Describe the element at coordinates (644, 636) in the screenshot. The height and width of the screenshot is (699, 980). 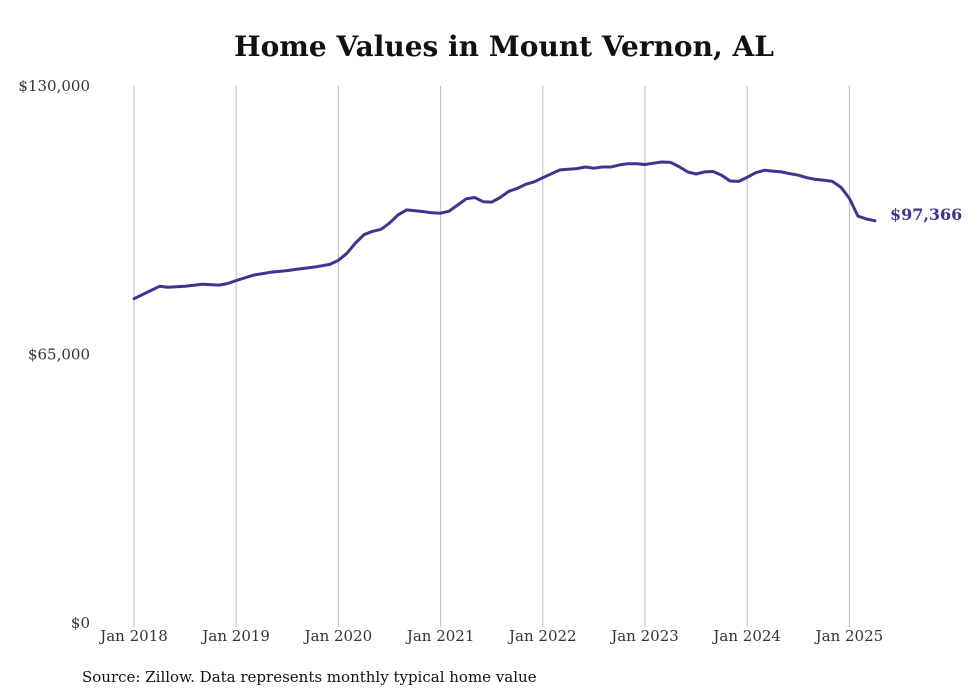
I see `x-tick-label: Jan 2023` at that location.